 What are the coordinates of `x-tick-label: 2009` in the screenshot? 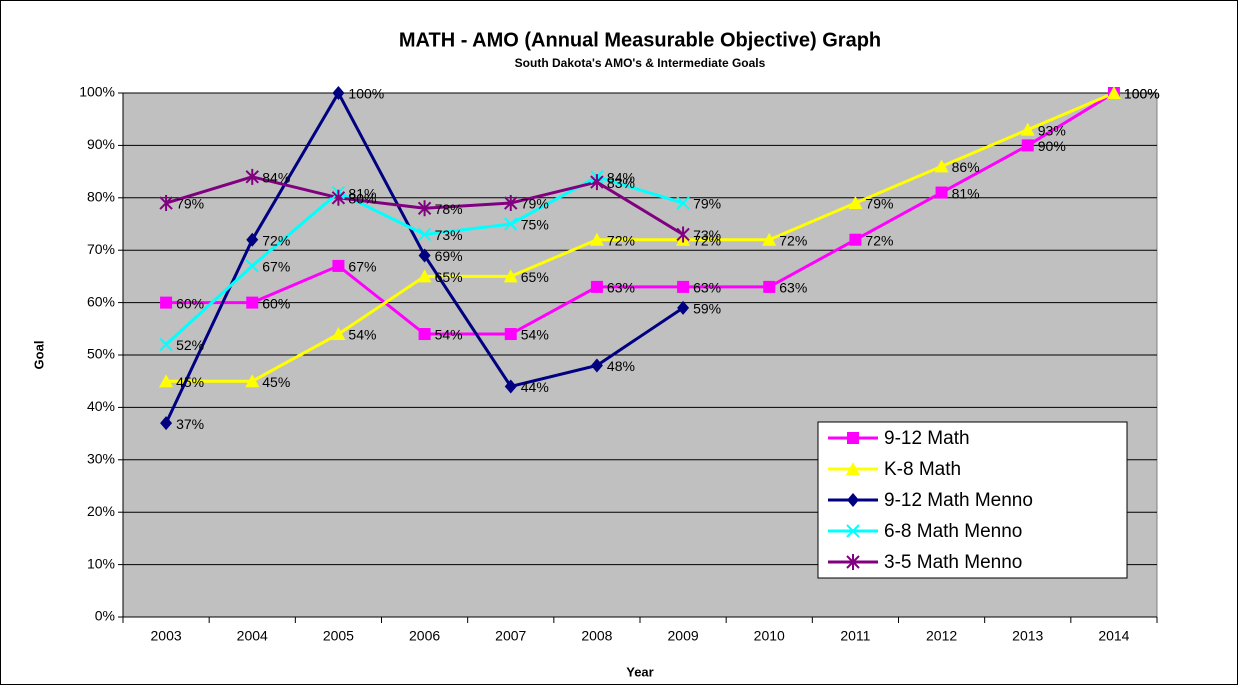 It's located at (683, 636).